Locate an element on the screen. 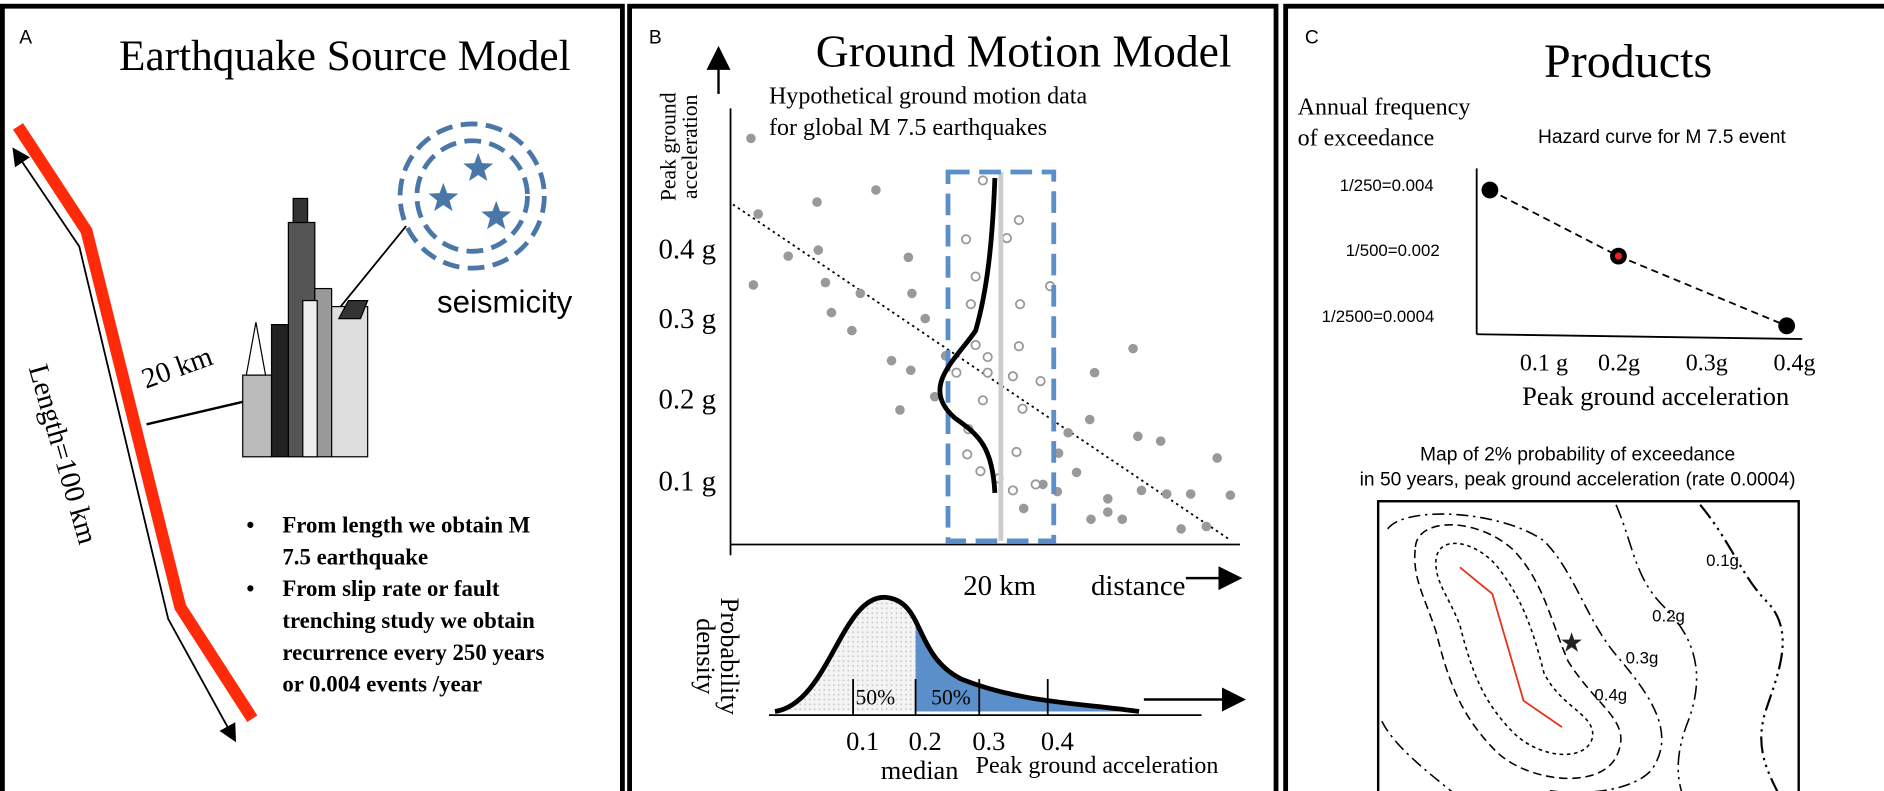  label: 0.1 g is located at coordinates (1544, 363).